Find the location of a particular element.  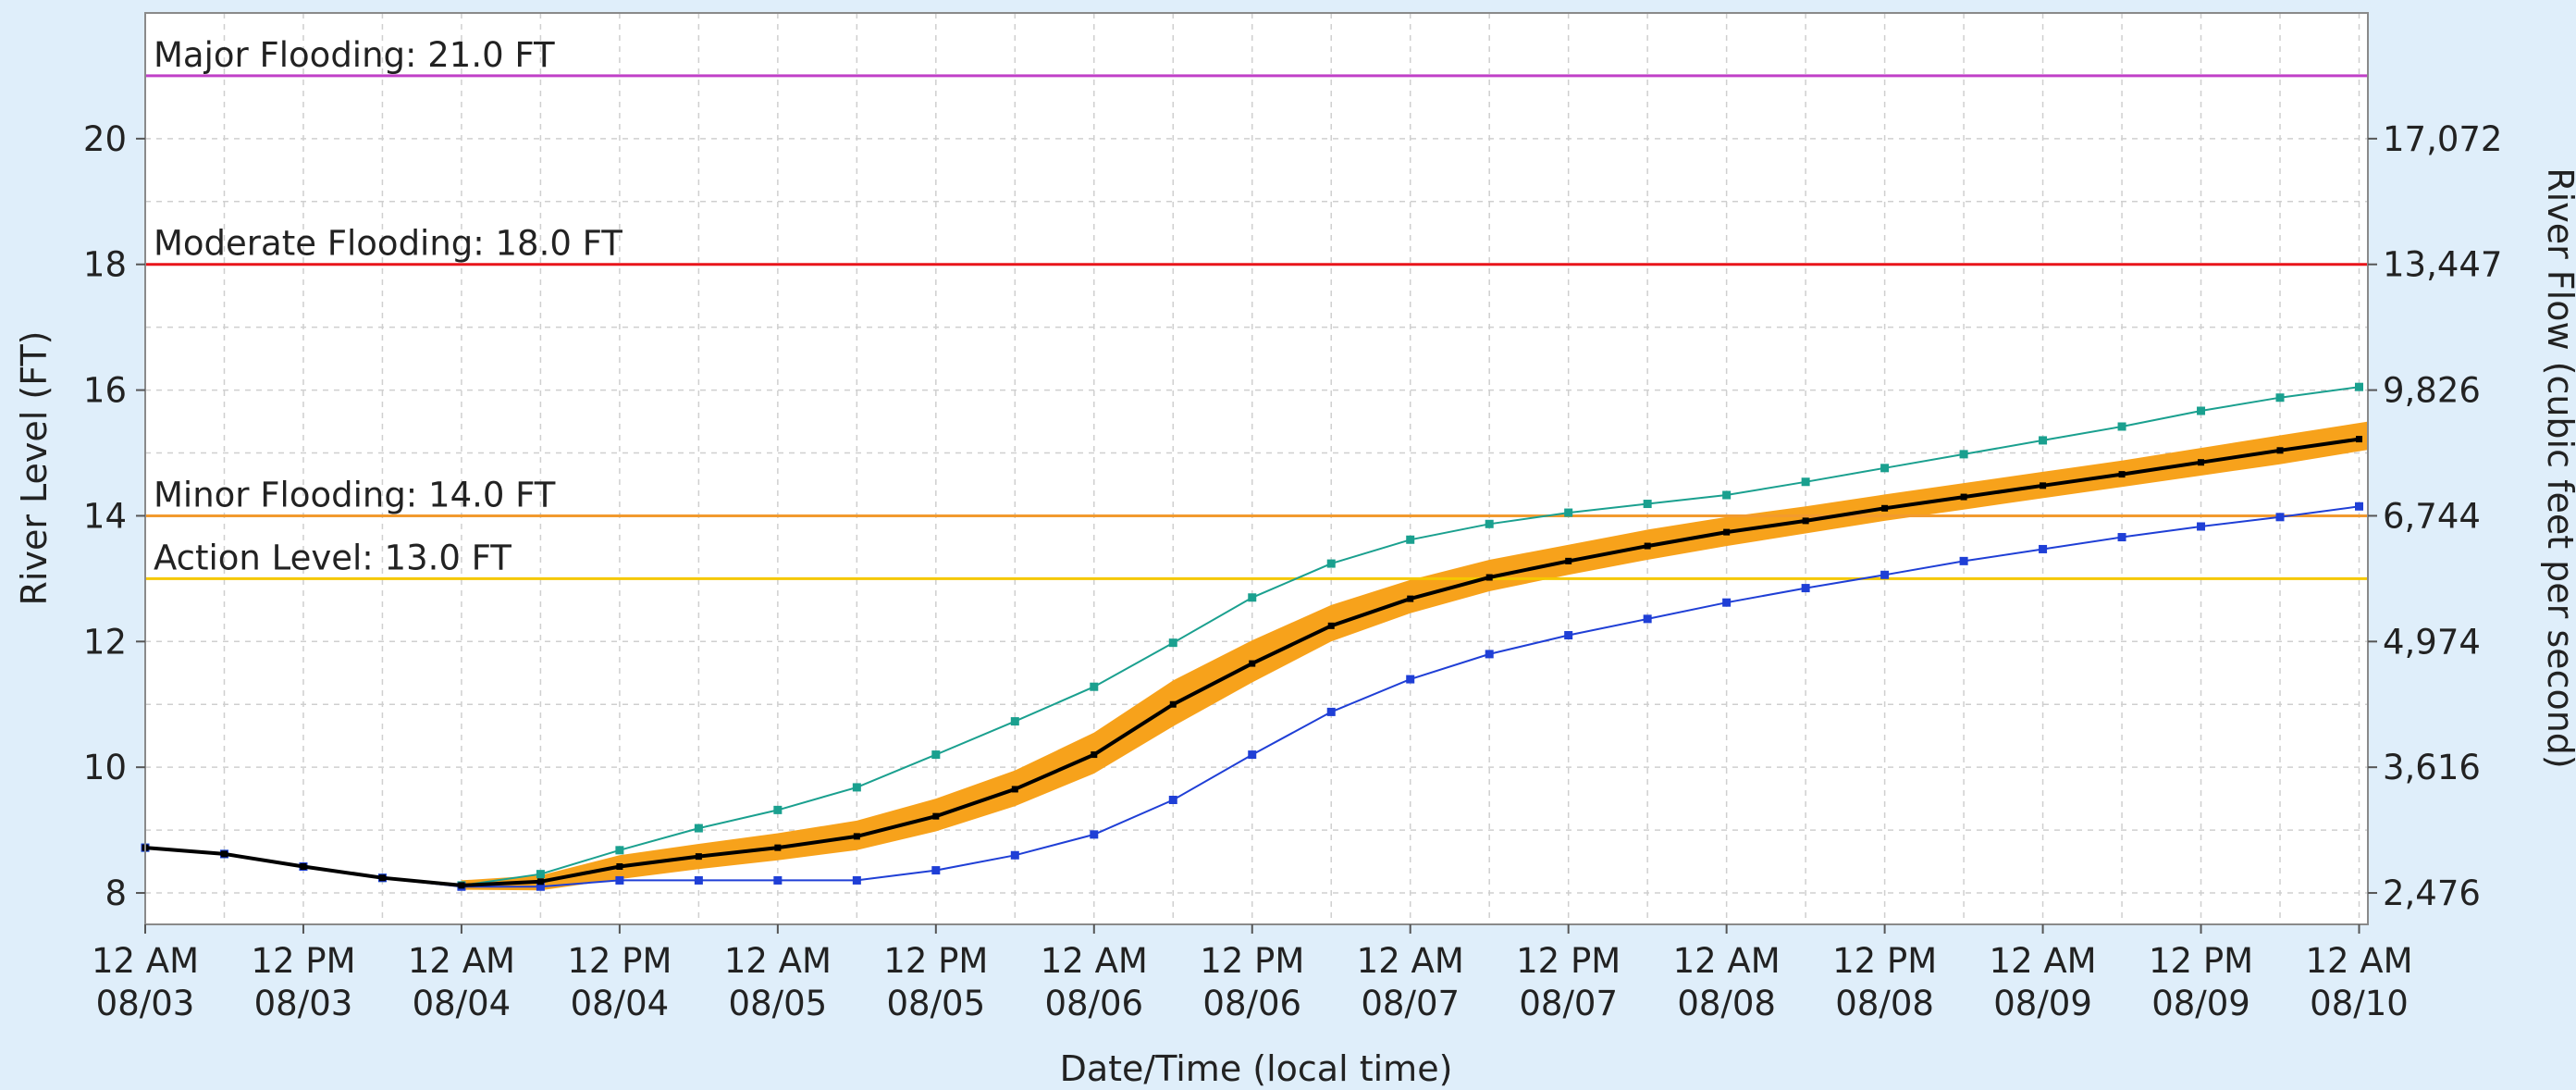

x-tick-label-date: 08/09 is located at coordinates (2200, 1003).